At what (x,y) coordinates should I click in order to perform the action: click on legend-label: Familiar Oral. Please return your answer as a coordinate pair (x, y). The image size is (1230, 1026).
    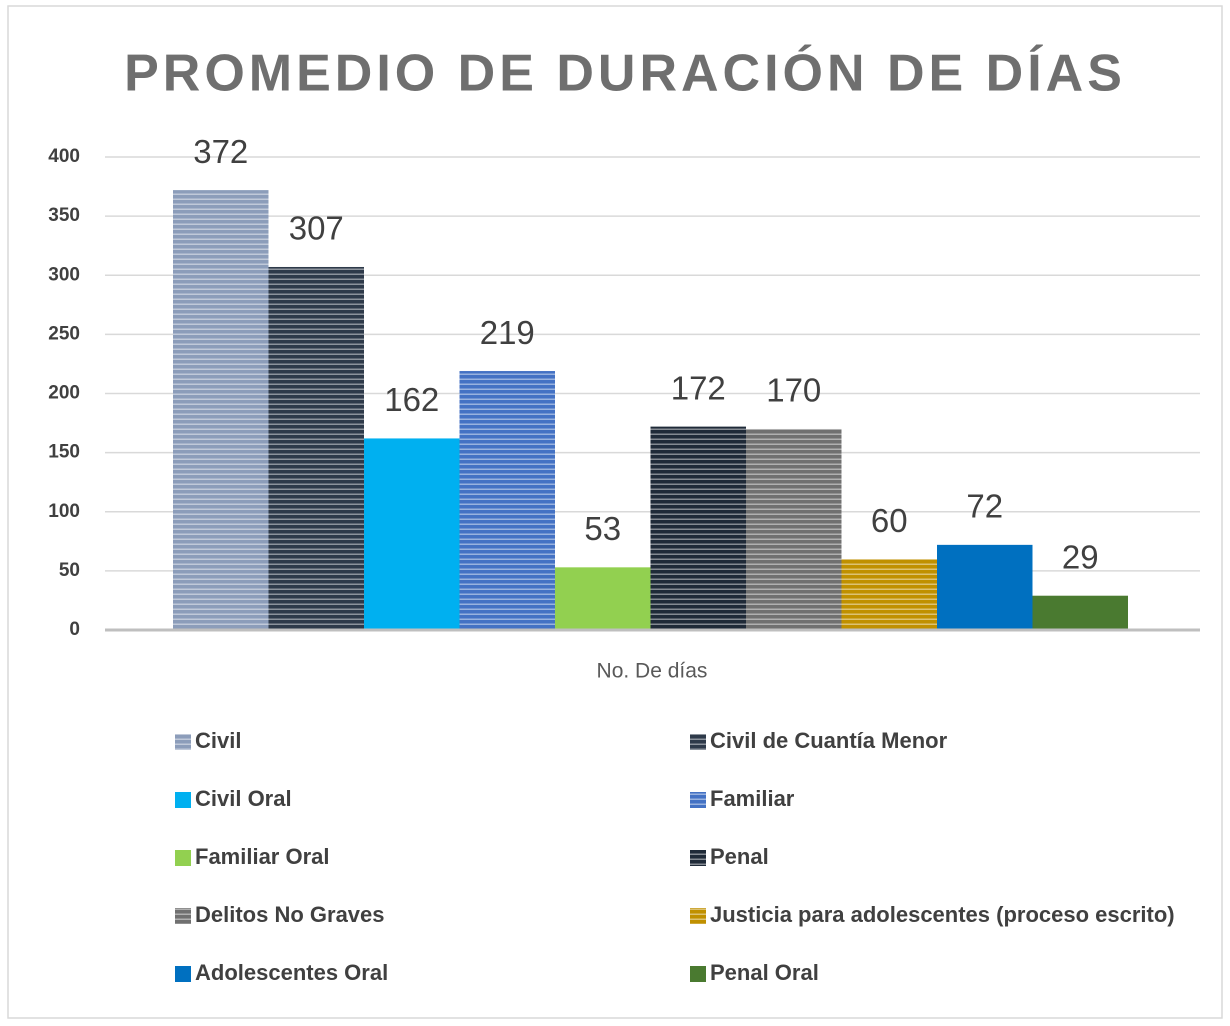
    Looking at the image, I should click on (262, 856).